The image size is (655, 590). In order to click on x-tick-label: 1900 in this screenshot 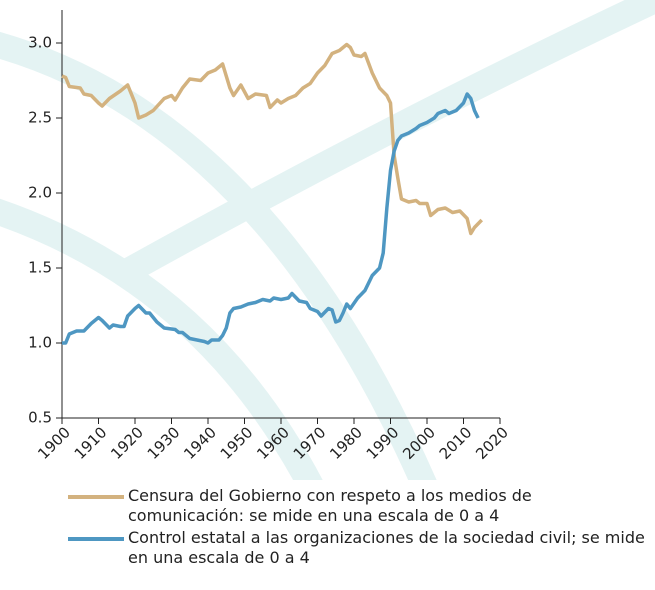, I will do `click(54, 443)`.